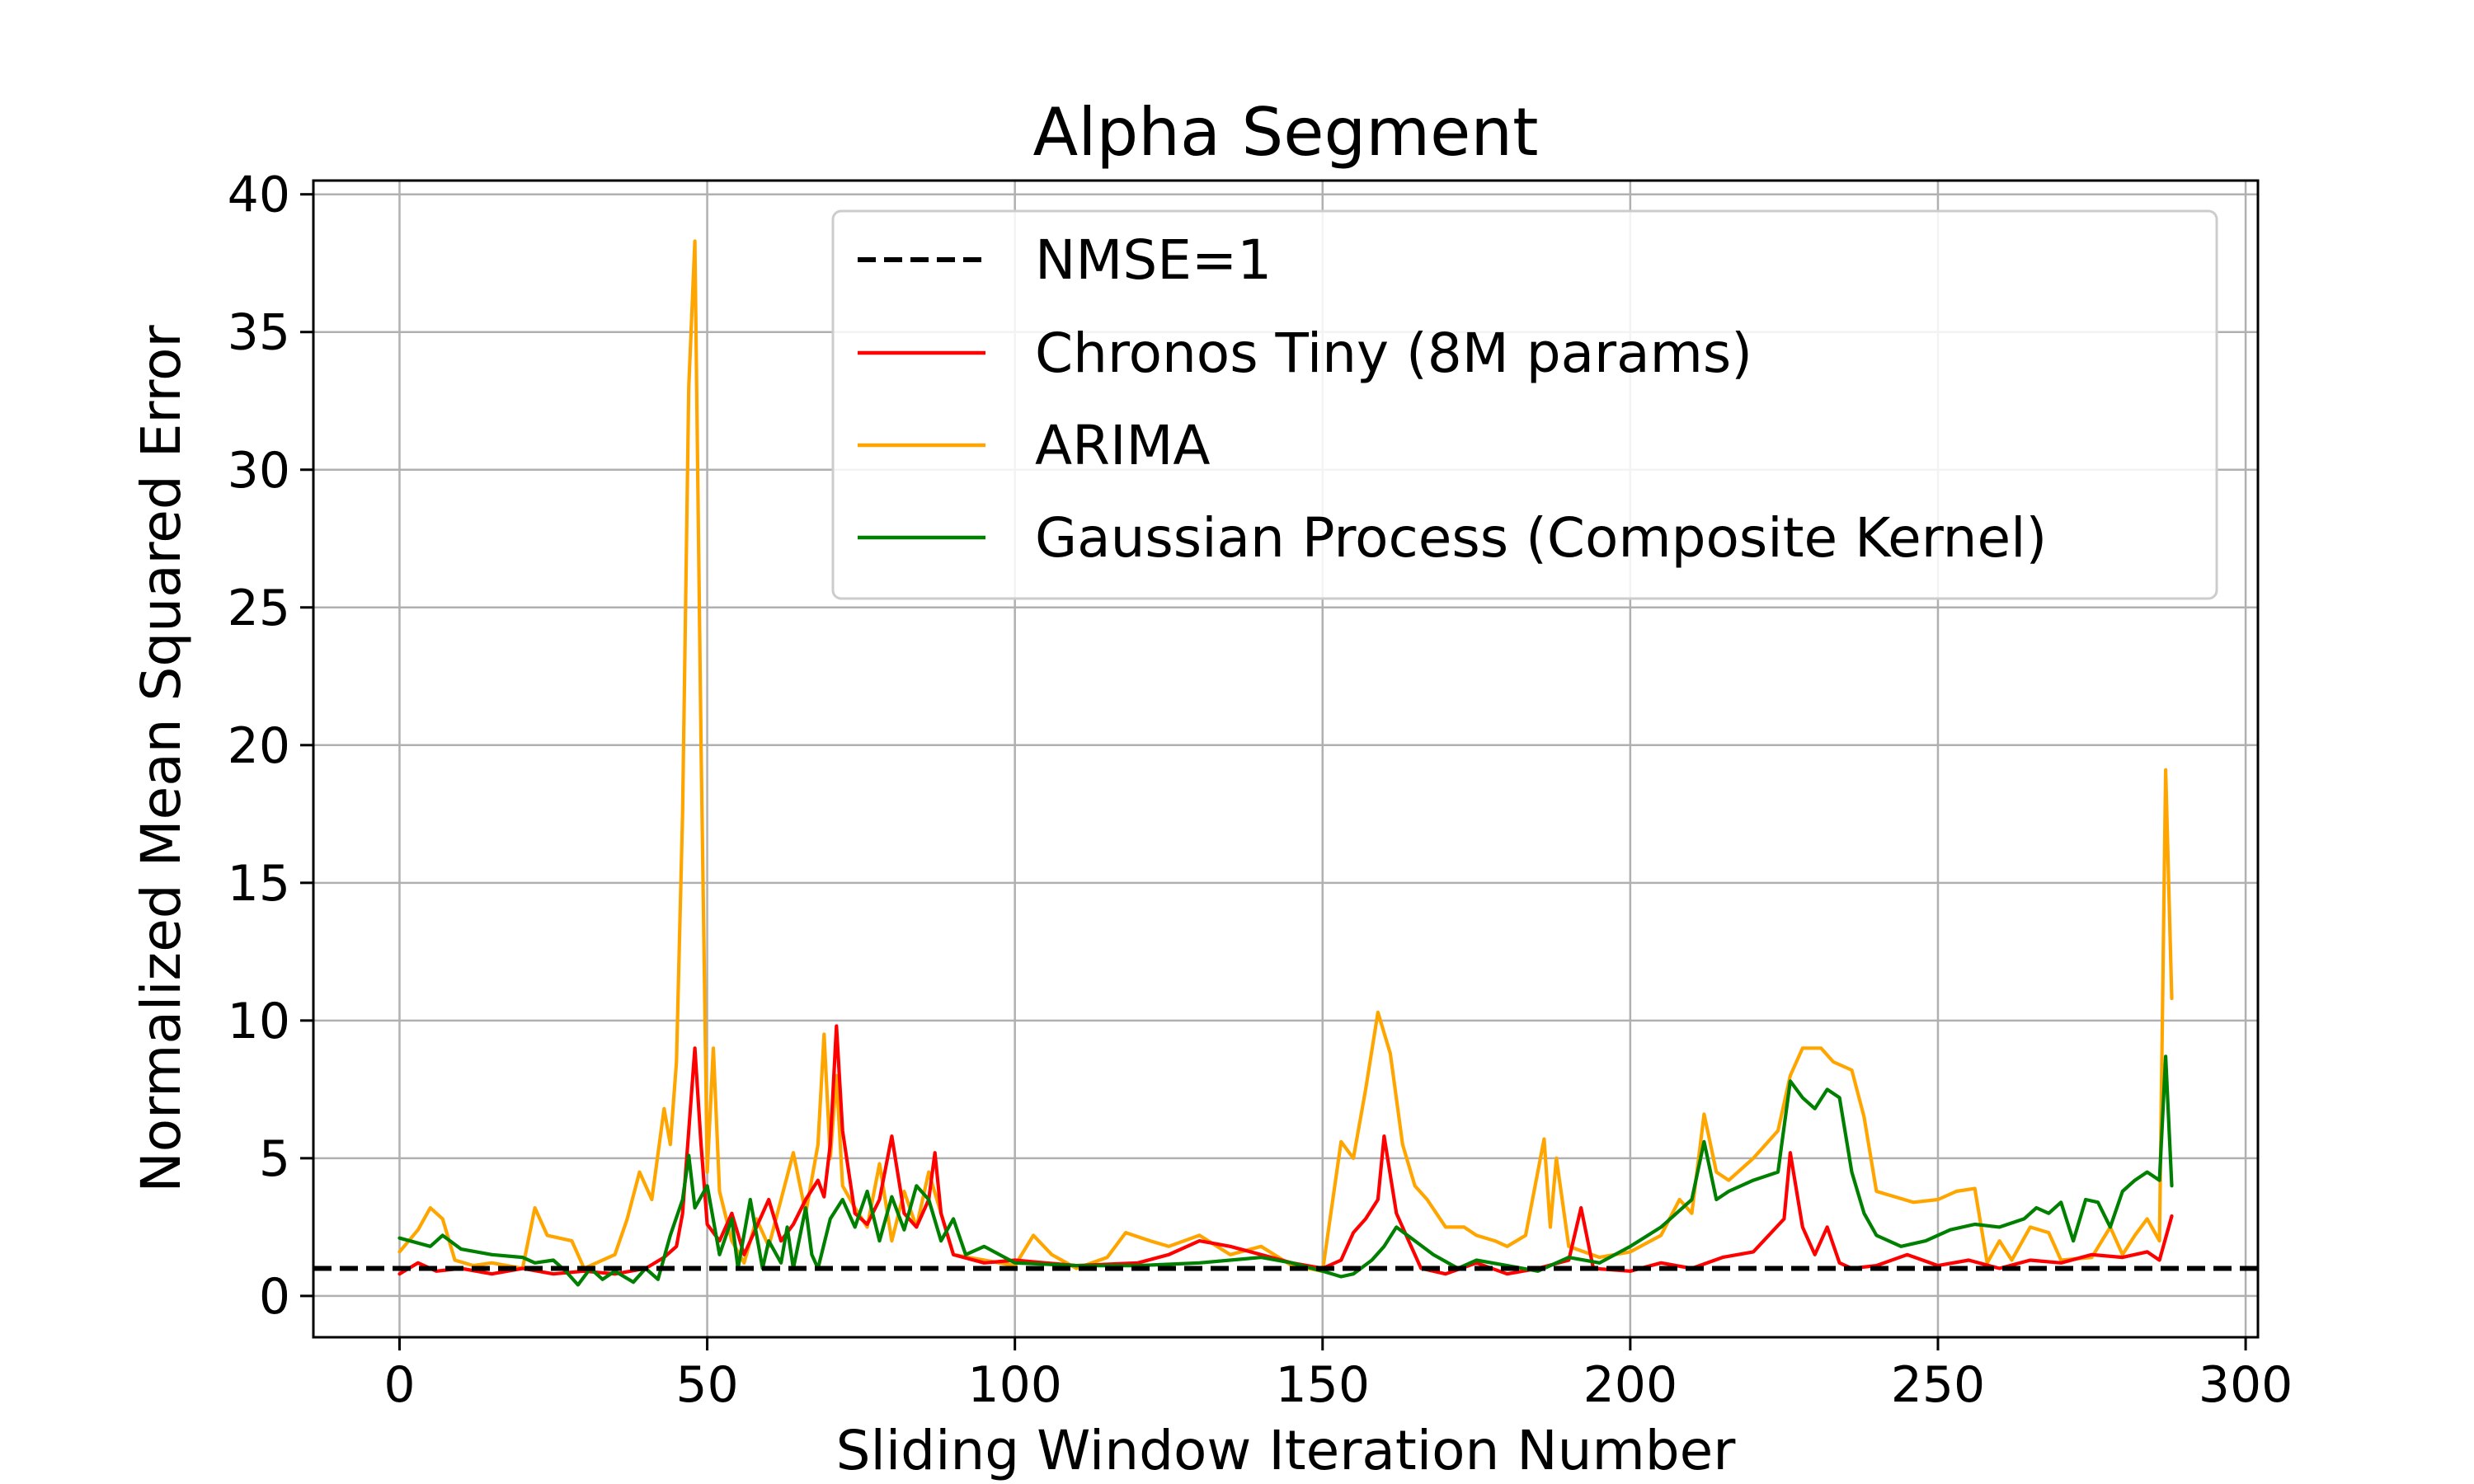 The width and height of the screenshot is (2474, 1484). Describe the element at coordinates (259, 884) in the screenshot. I see `y-tick-label: 15` at that location.